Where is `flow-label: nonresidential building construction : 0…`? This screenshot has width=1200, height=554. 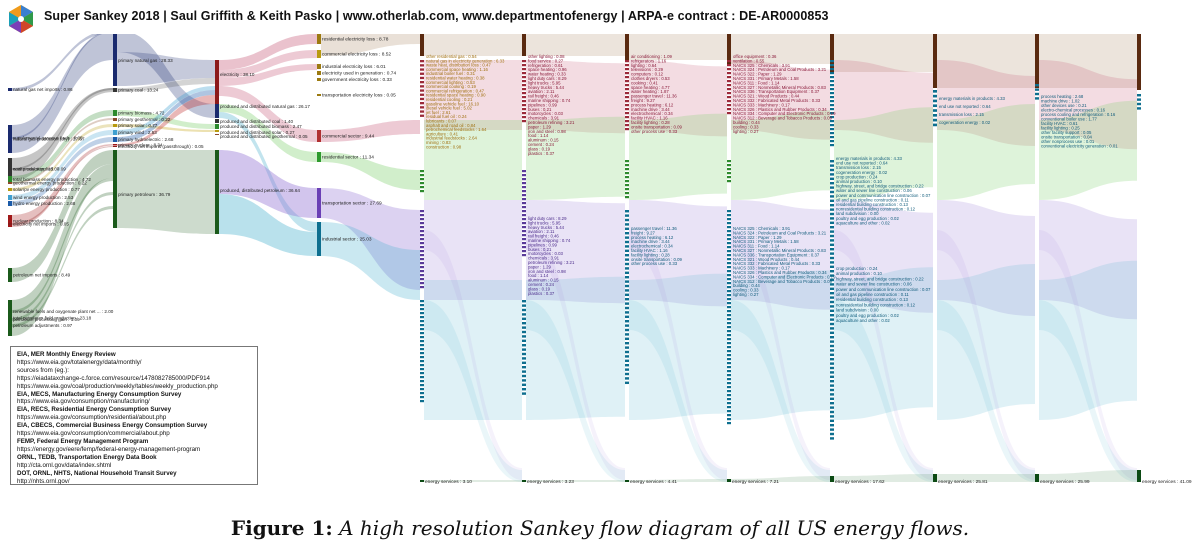
flow-label: nonresidential building construction : 0… is located at coordinates (876, 304).